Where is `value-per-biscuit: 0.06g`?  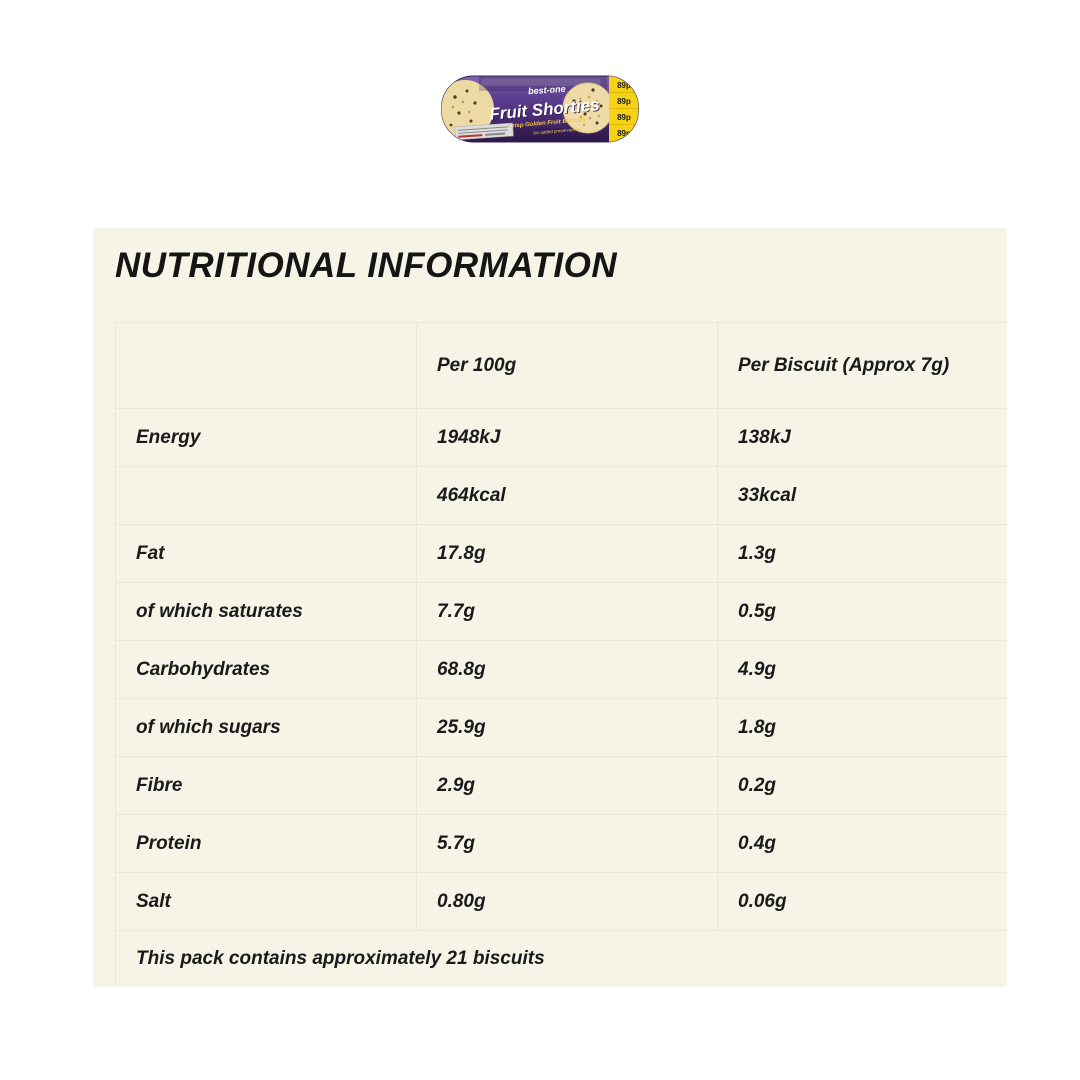
value-per-biscuit: 0.06g is located at coordinates (862, 901).